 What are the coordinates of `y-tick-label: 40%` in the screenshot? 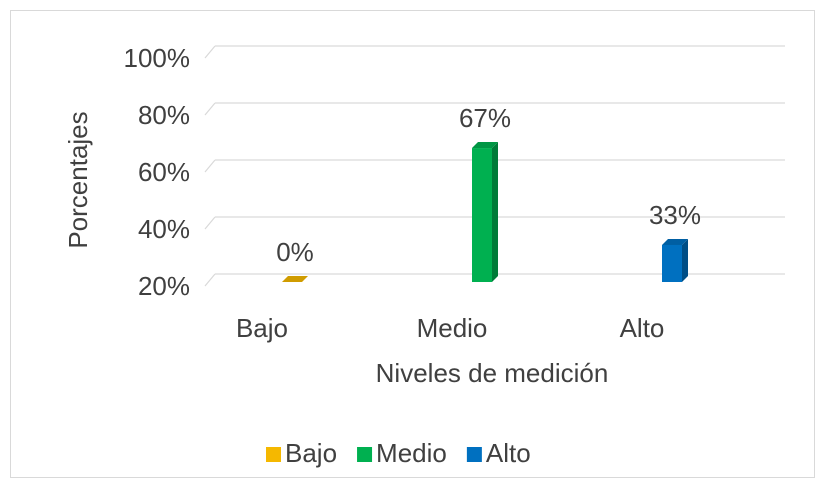 It's located at (164, 229).